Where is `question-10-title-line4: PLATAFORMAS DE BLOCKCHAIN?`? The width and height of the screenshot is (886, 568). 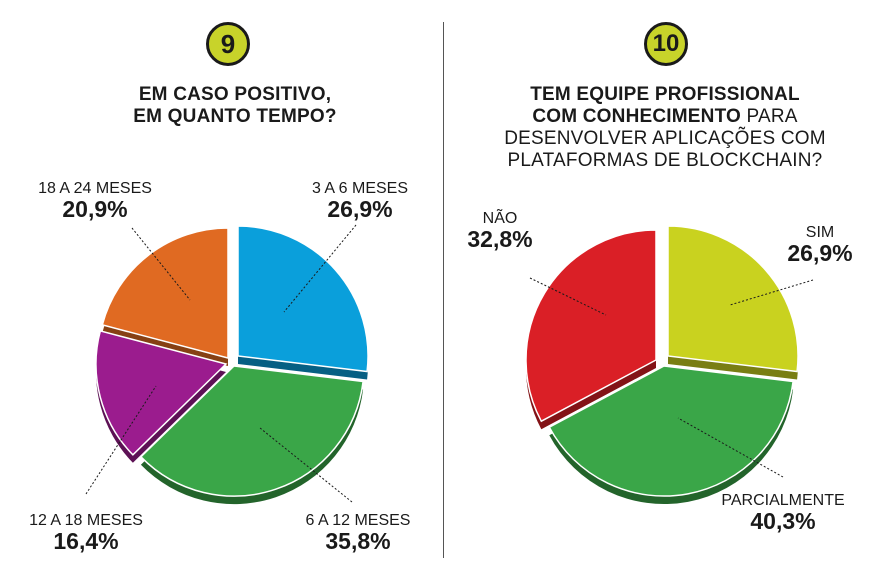
question-10-title-line4: PLATAFORMAS DE BLOCKCHAIN? is located at coordinates (665, 160).